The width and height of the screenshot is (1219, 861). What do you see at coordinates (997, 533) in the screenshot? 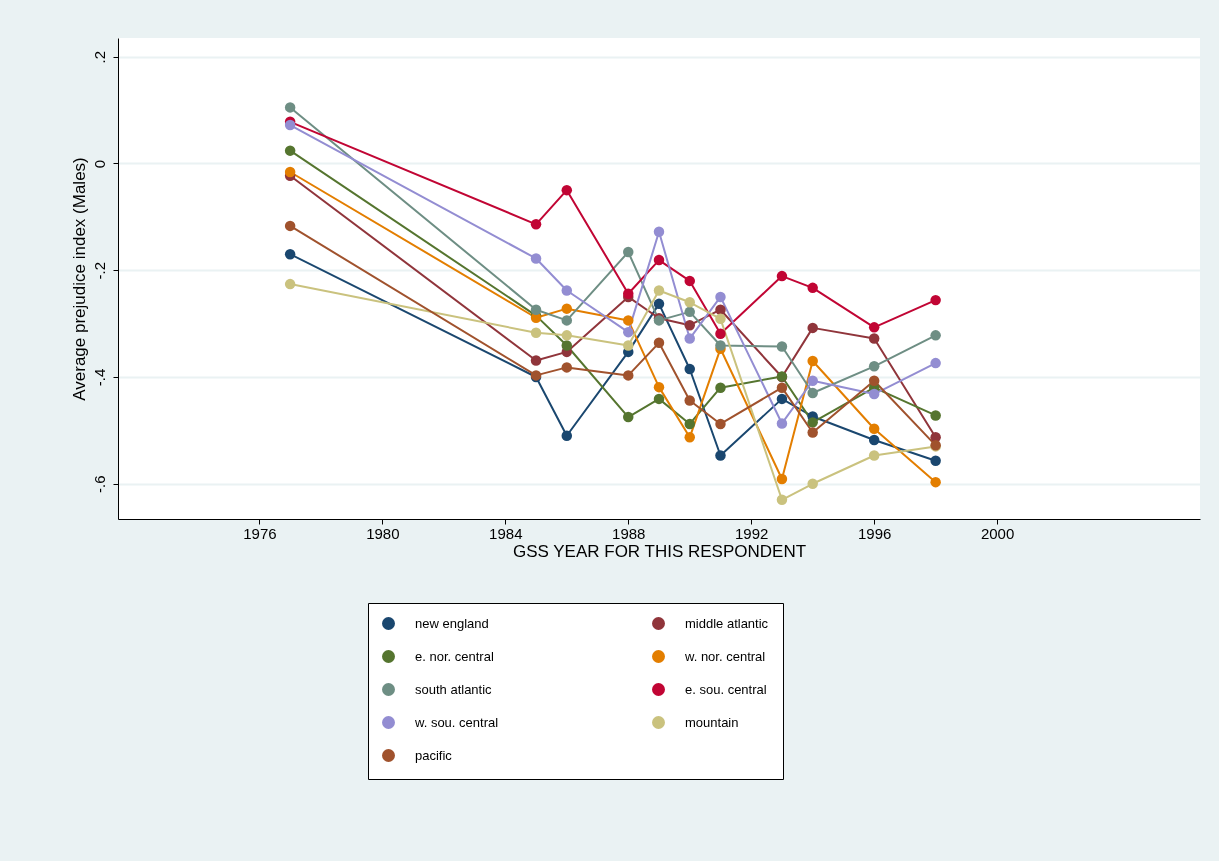
I see `x-tick-label: 2000` at bounding box center [997, 533].